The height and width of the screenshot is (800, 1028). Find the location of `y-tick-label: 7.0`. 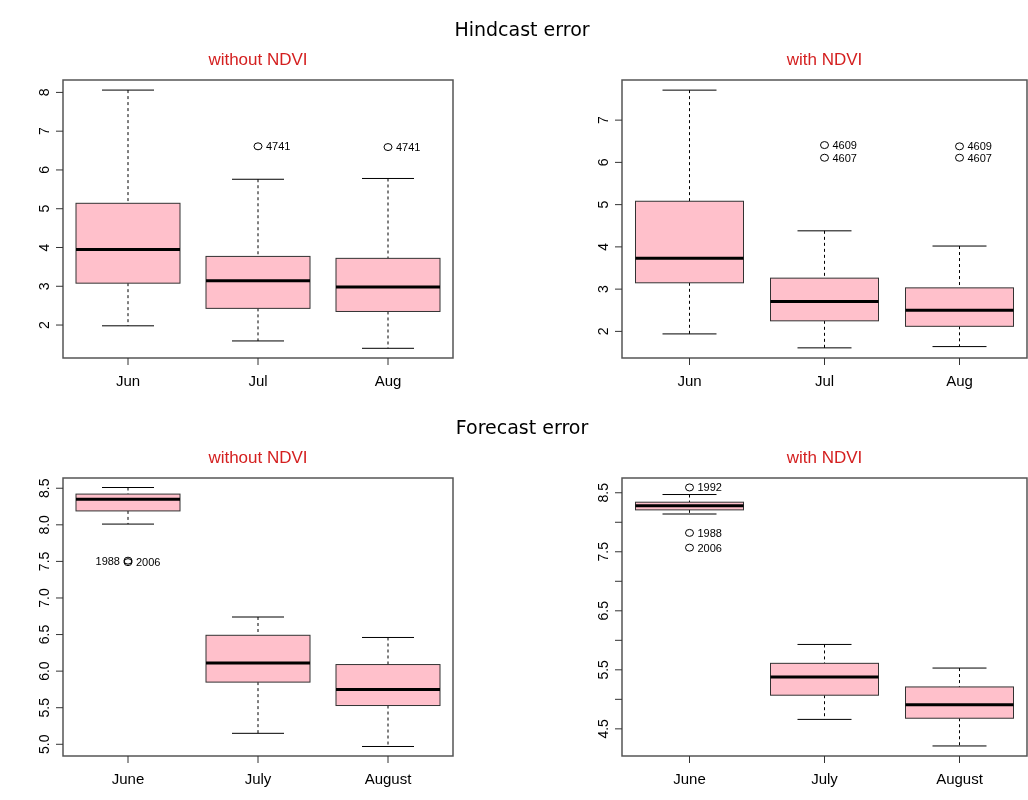

y-tick-label: 7.0 is located at coordinates (44, 598).